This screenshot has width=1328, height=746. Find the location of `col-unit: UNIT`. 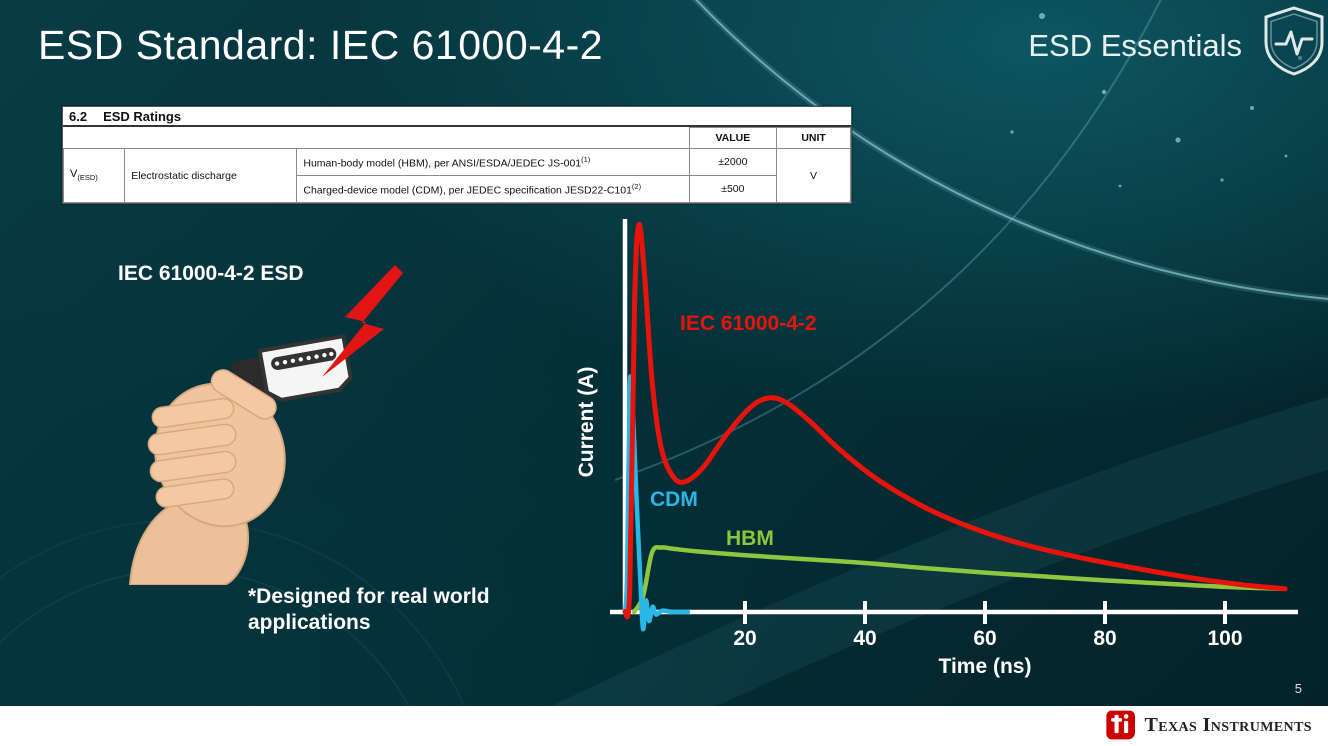

col-unit: UNIT is located at coordinates (813, 138).